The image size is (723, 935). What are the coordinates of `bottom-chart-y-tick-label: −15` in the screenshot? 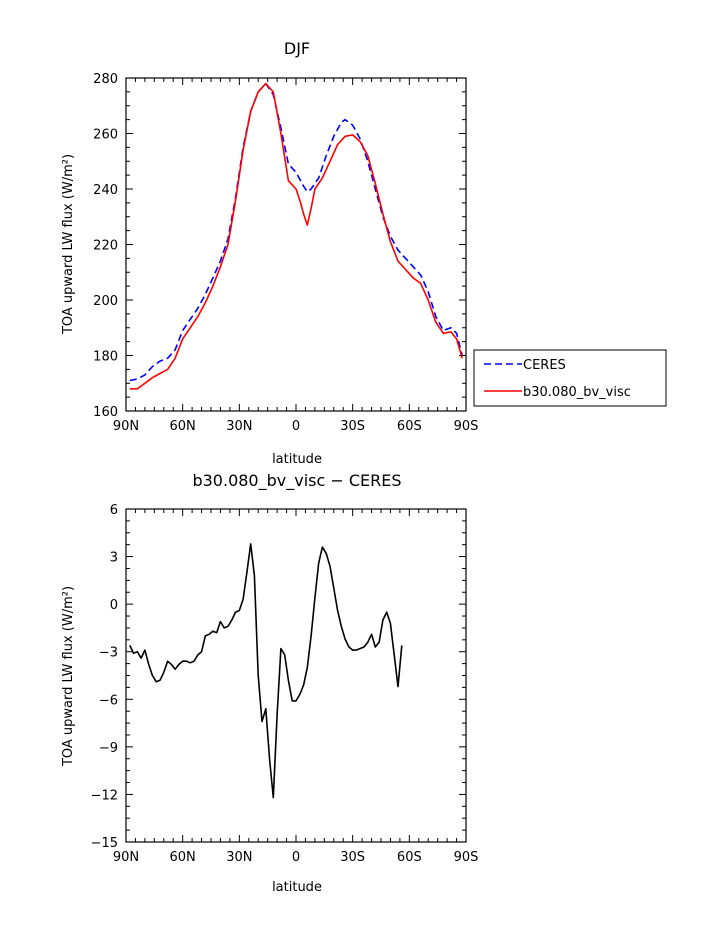 It's located at (104, 843).